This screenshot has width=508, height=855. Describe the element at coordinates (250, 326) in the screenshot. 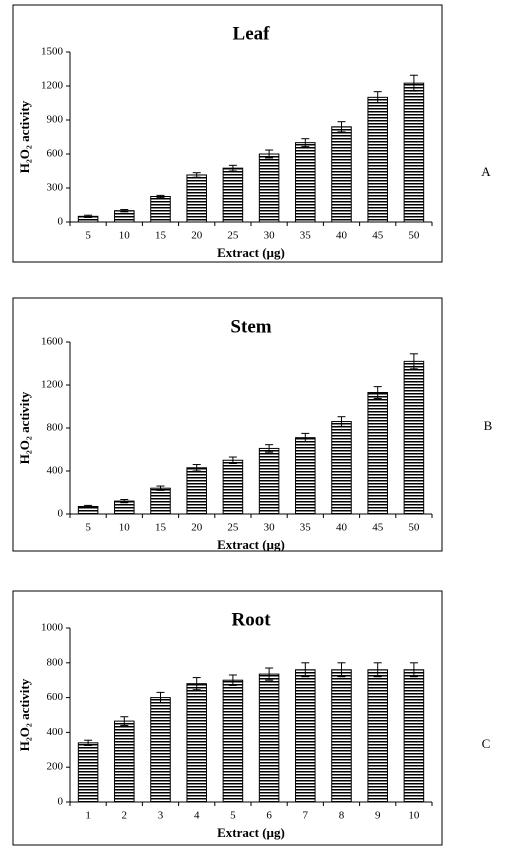

I see `chart-title: Stem` at that location.